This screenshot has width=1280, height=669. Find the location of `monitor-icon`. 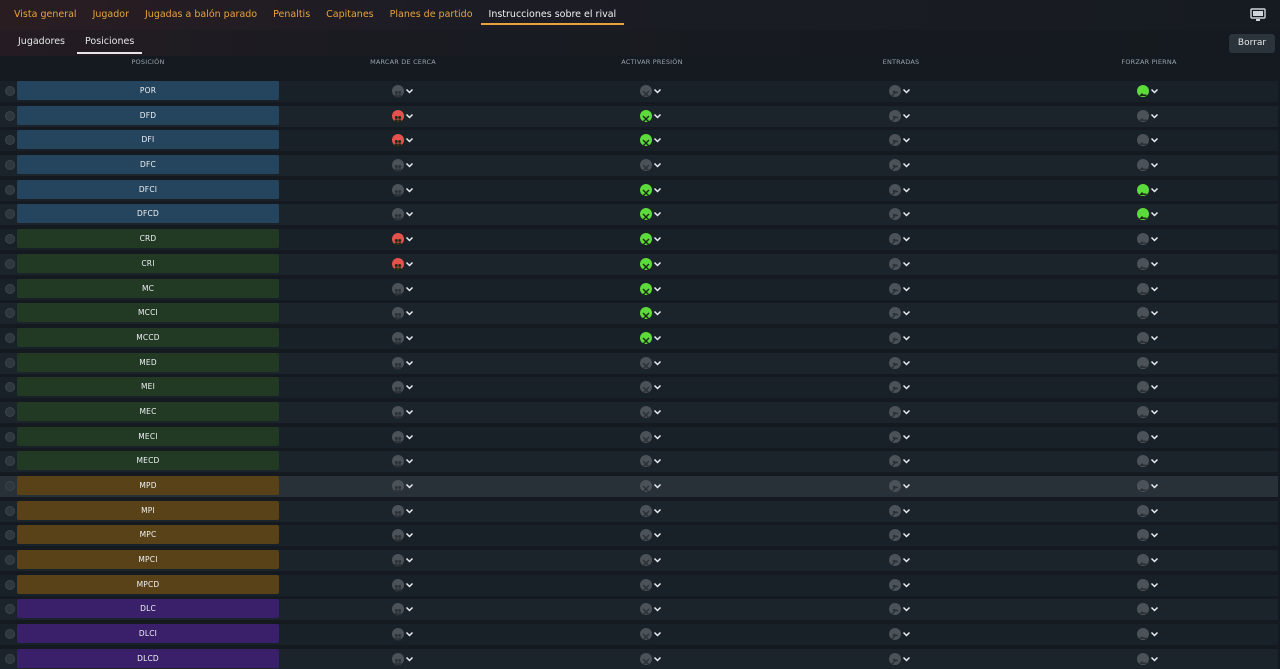

monitor-icon is located at coordinates (1258, 15).